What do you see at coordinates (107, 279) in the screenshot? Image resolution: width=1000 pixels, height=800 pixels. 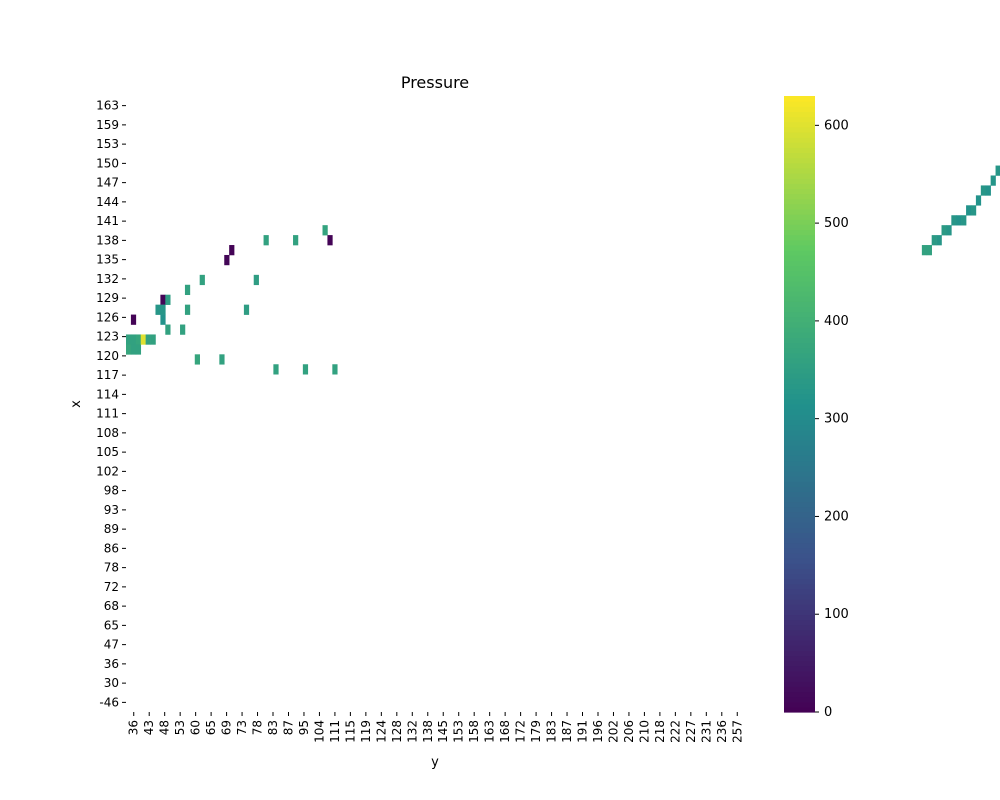 I see `y-tick-label: 132` at bounding box center [107, 279].